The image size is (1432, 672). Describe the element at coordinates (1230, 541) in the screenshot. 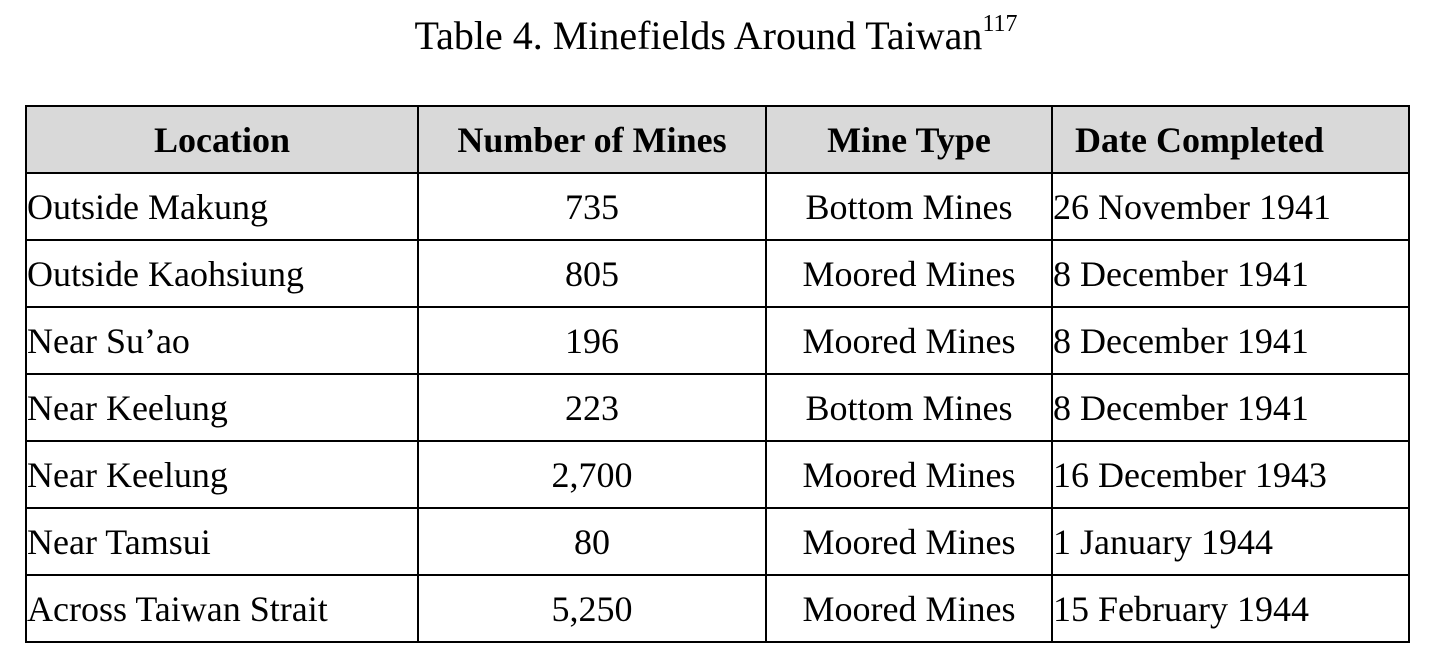

I see `cell-date-completed: 1 January 1944` at that location.